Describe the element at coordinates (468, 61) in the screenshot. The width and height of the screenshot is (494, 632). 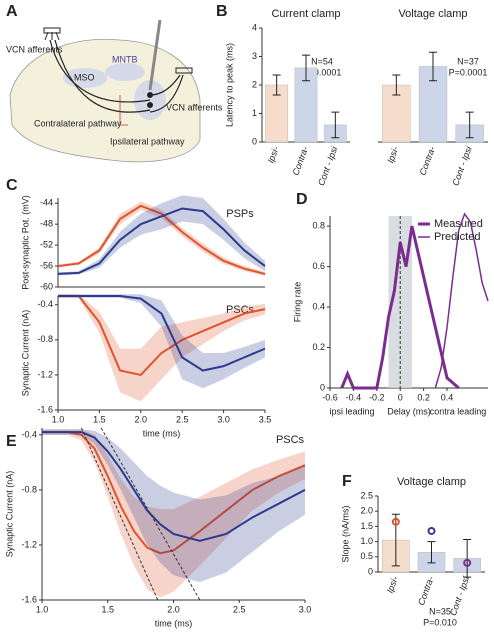
I see `annotation: N=37` at that location.